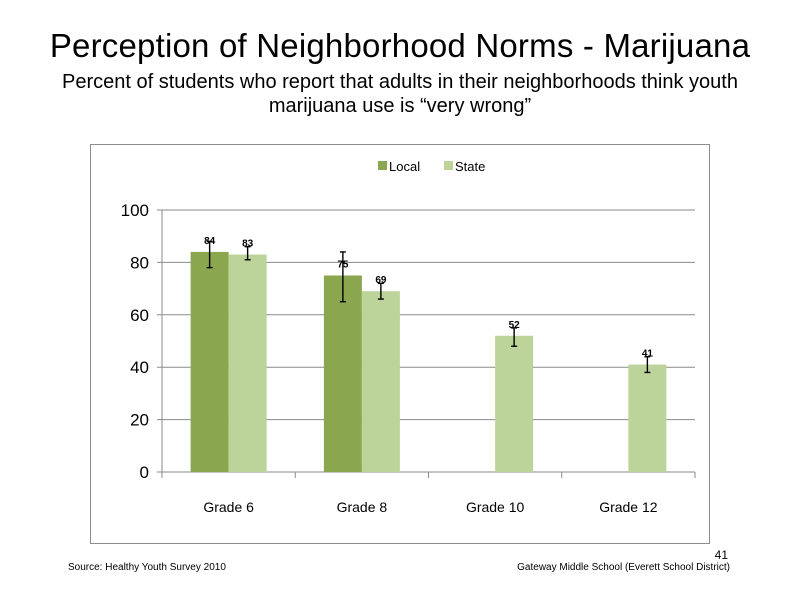 The width and height of the screenshot is (800, 600). I want to click on y-tick-label: 20, so click(139, 420).